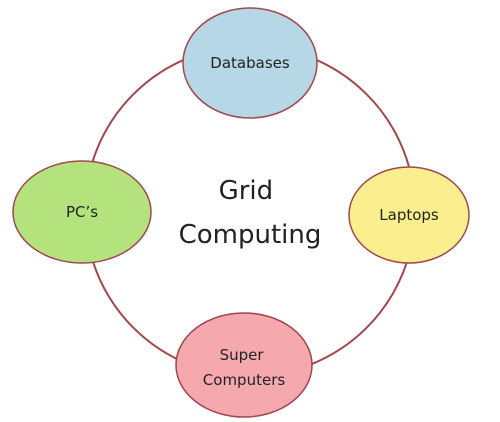  I want to click on node-pcs-shape, so click(82, 212).